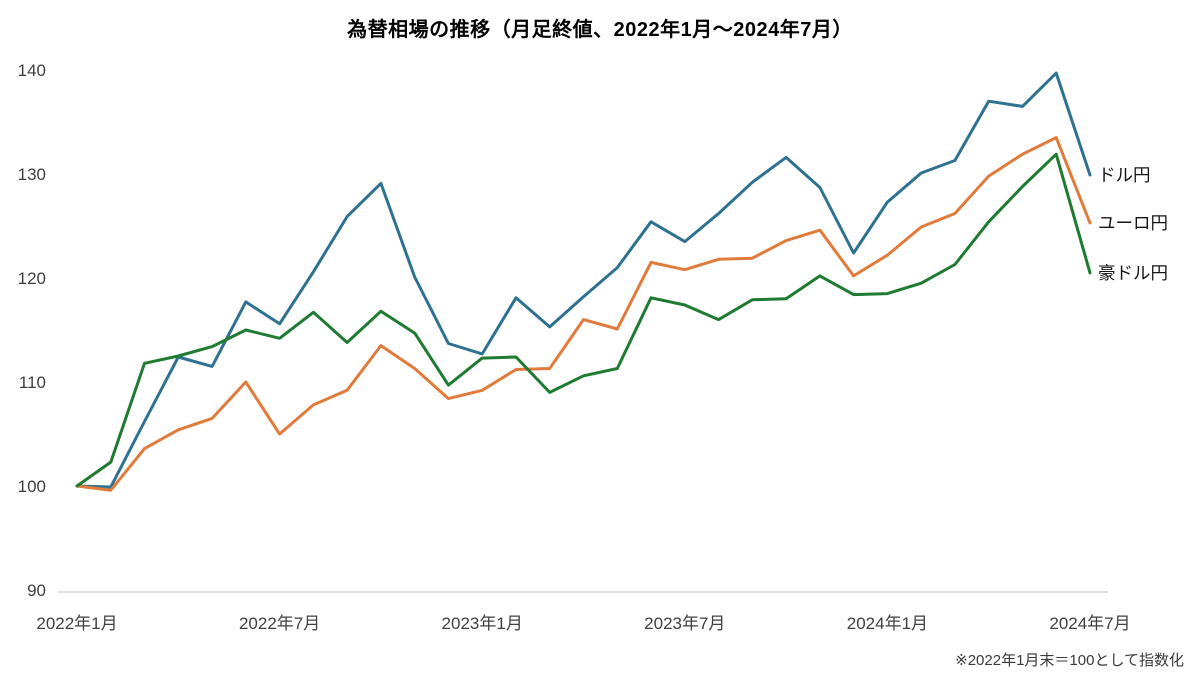 This screenshot has width=1200, height=675. I want to click on x-tick-label: 2022年7月, so click(279, 623).